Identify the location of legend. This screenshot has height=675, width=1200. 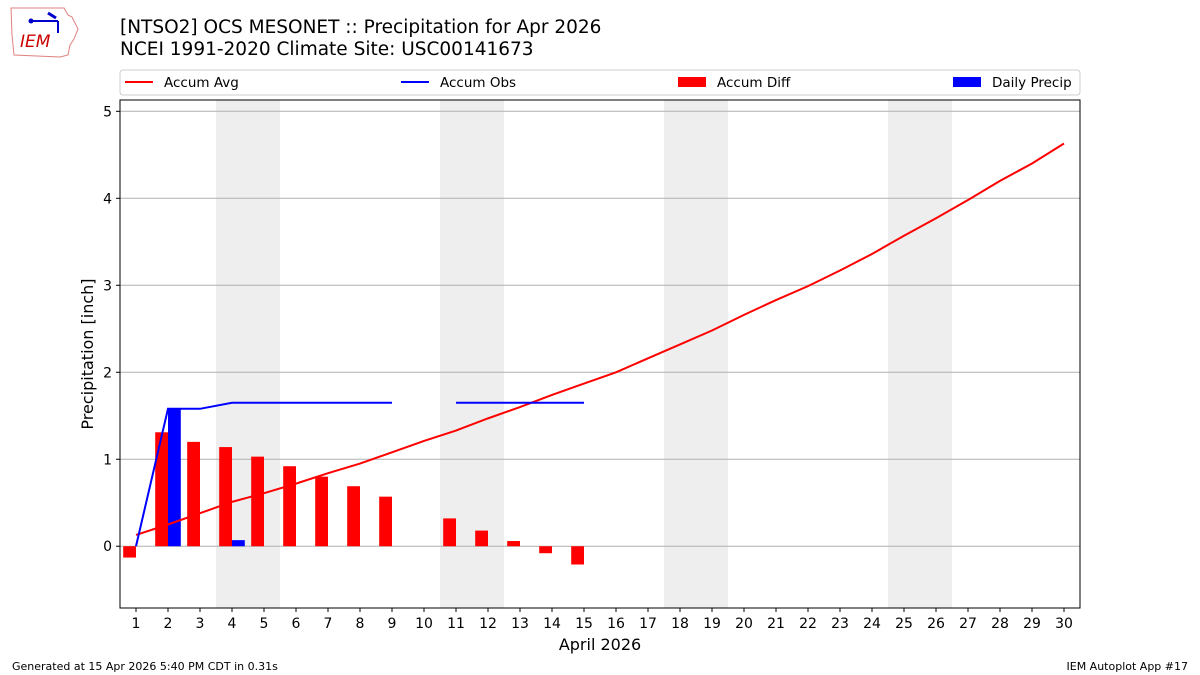
(600, 82).